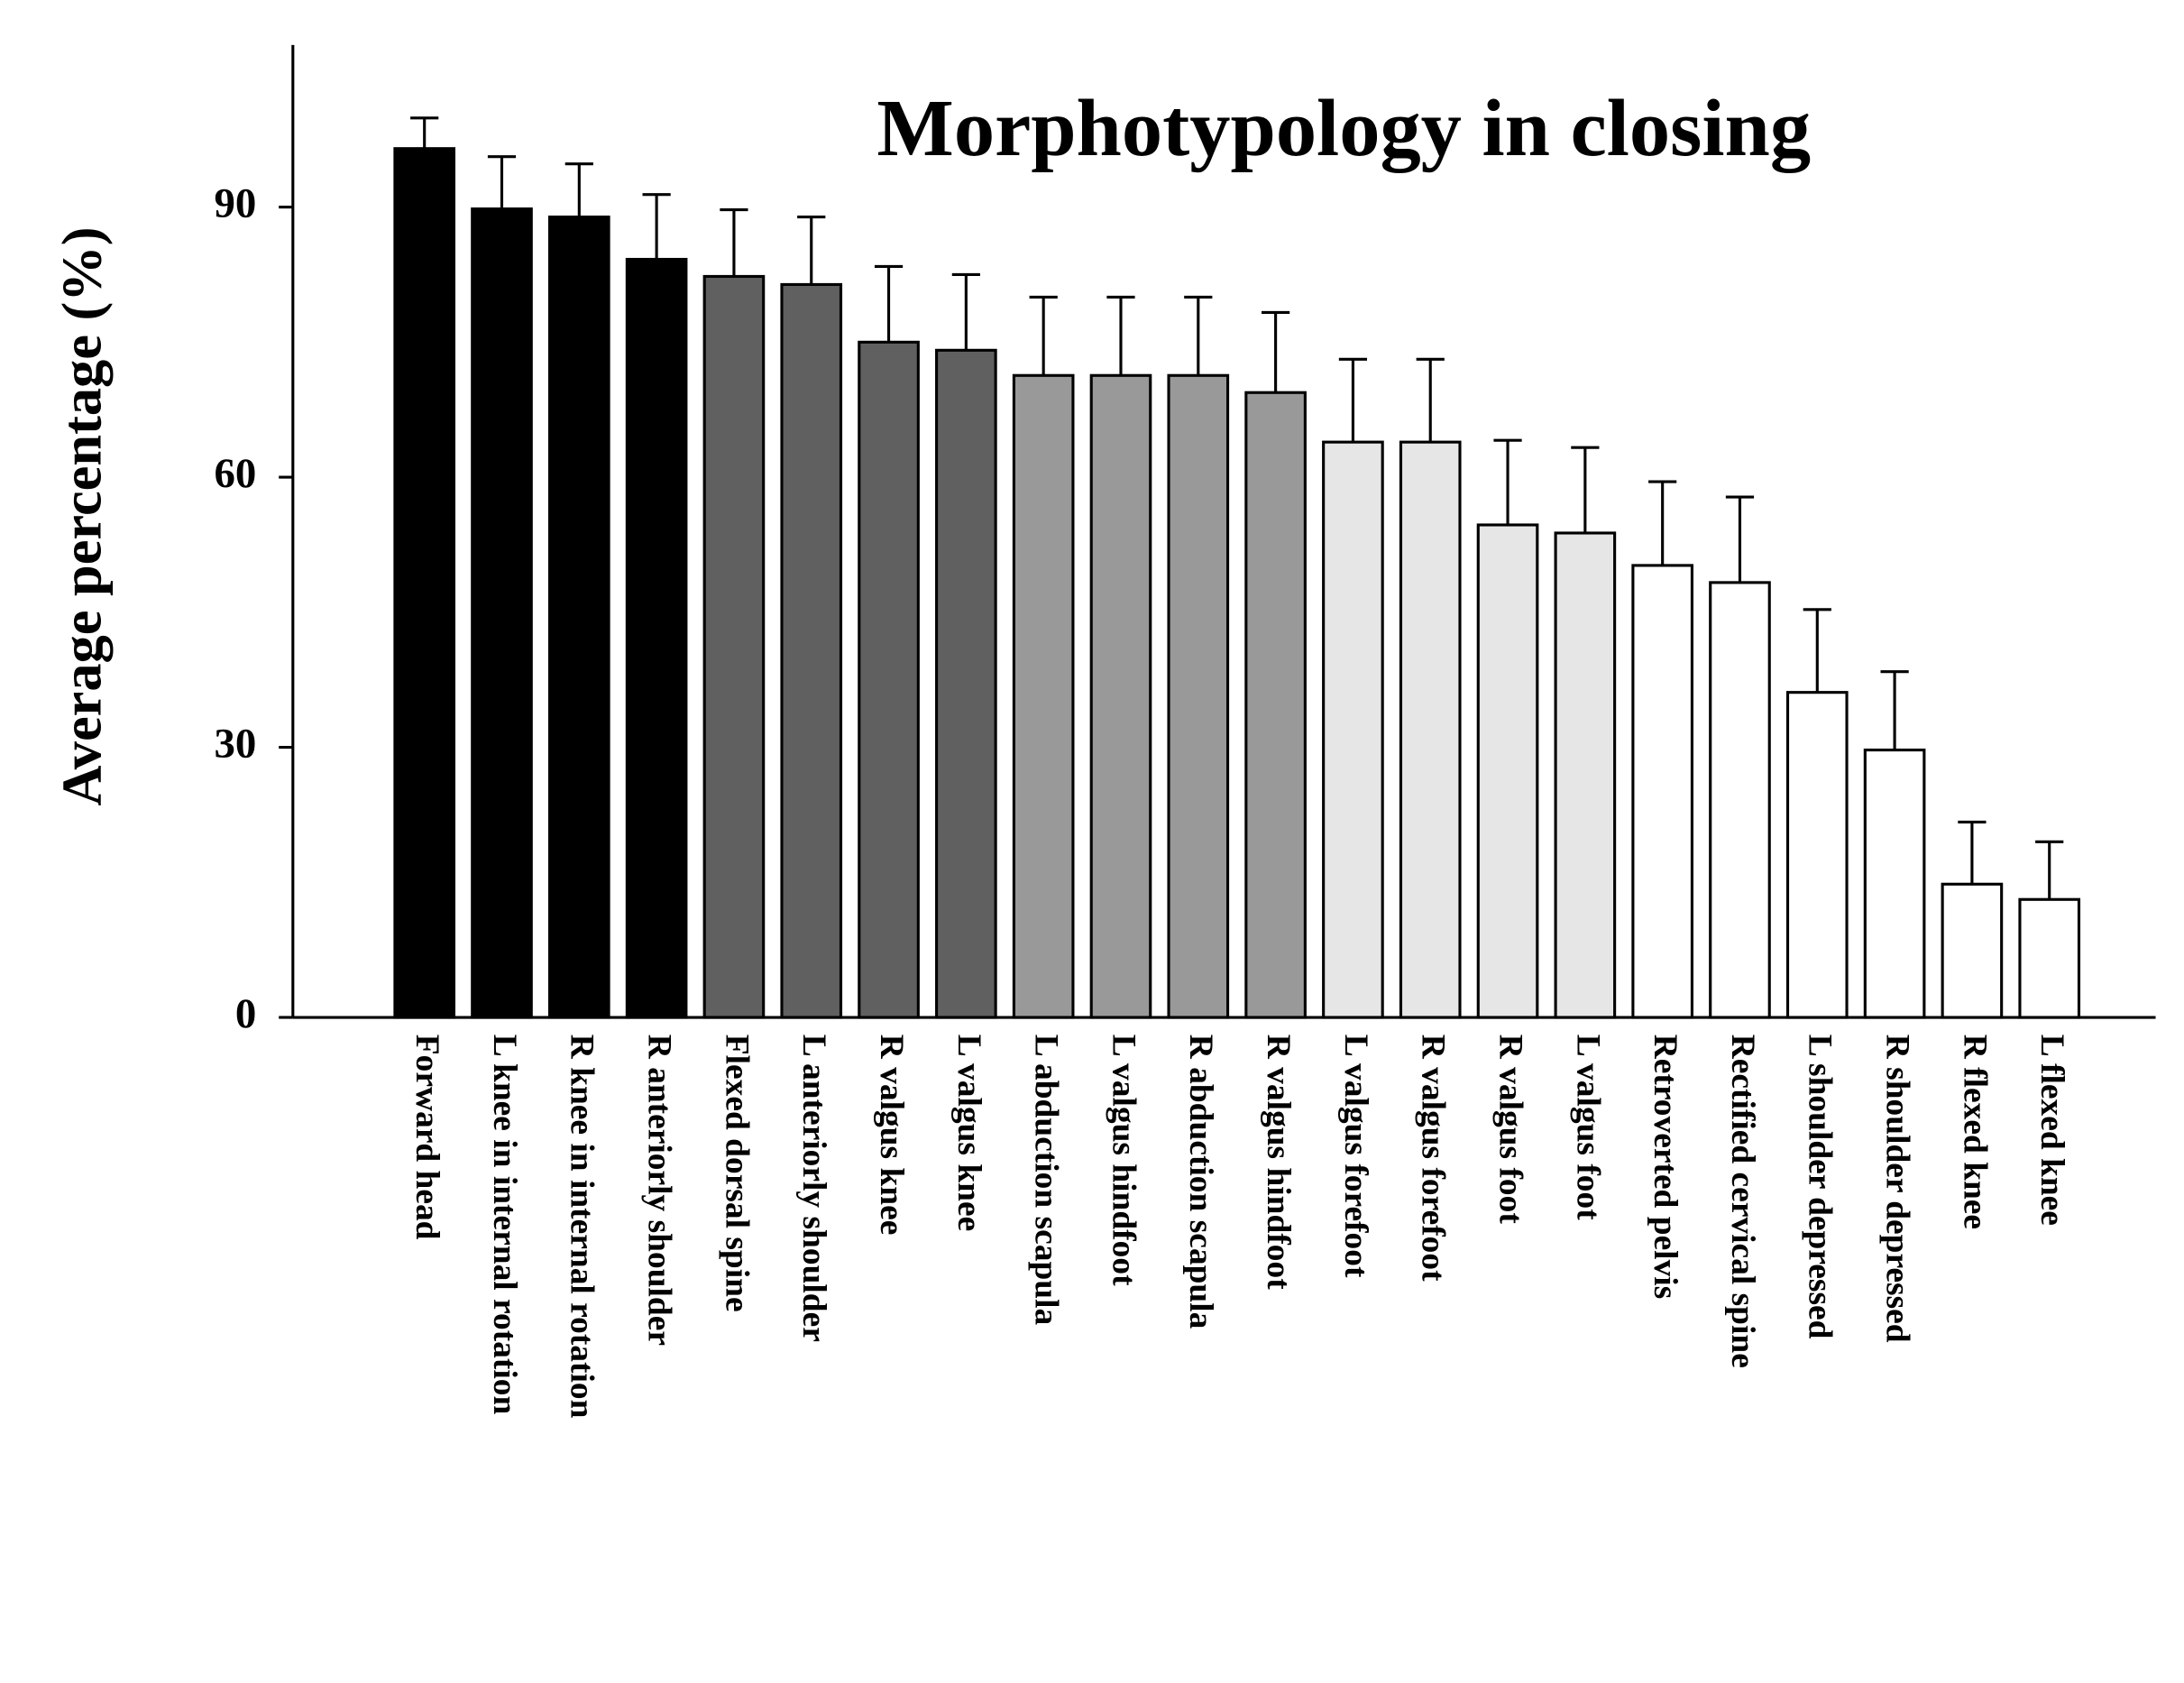 The width and height of the screenshot is (2184, 1683). What do you see at coordinates (737, 1173) in the screenshot?
I see `x-tick-label: Flexed dorsal spine` at bounding box center [737, 1173].